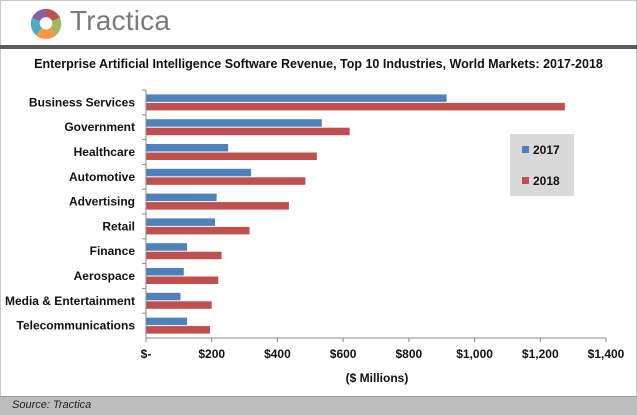 The width and height of the screenshot is (637, 415). I want to click on category-label-government: Government, so click(99, 127).